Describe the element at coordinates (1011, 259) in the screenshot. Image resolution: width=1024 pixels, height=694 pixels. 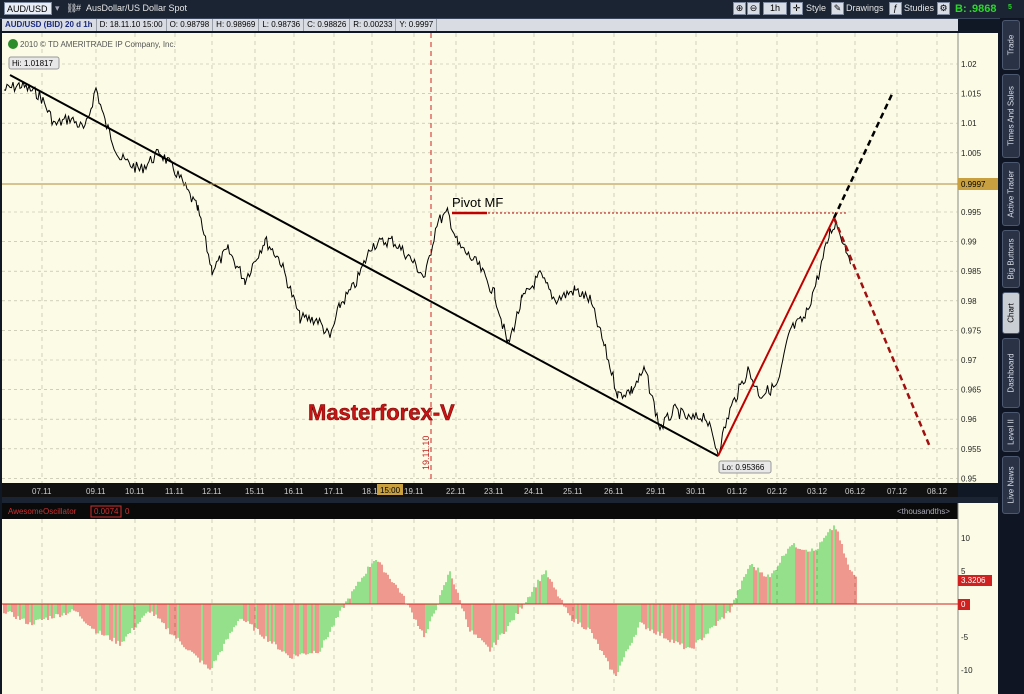
I see `side-tab-big-buttons: Big Buttons` at that location.